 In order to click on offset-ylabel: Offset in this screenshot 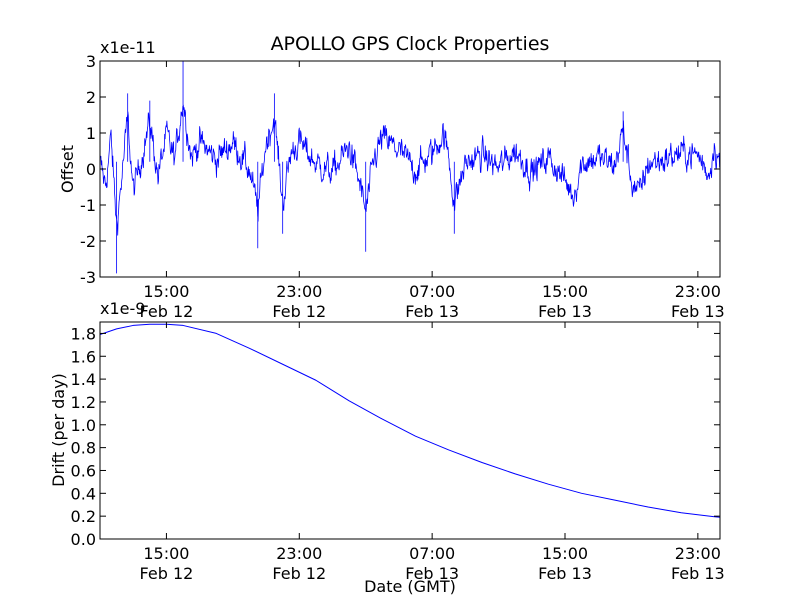, I will do `click(67, 169)`.